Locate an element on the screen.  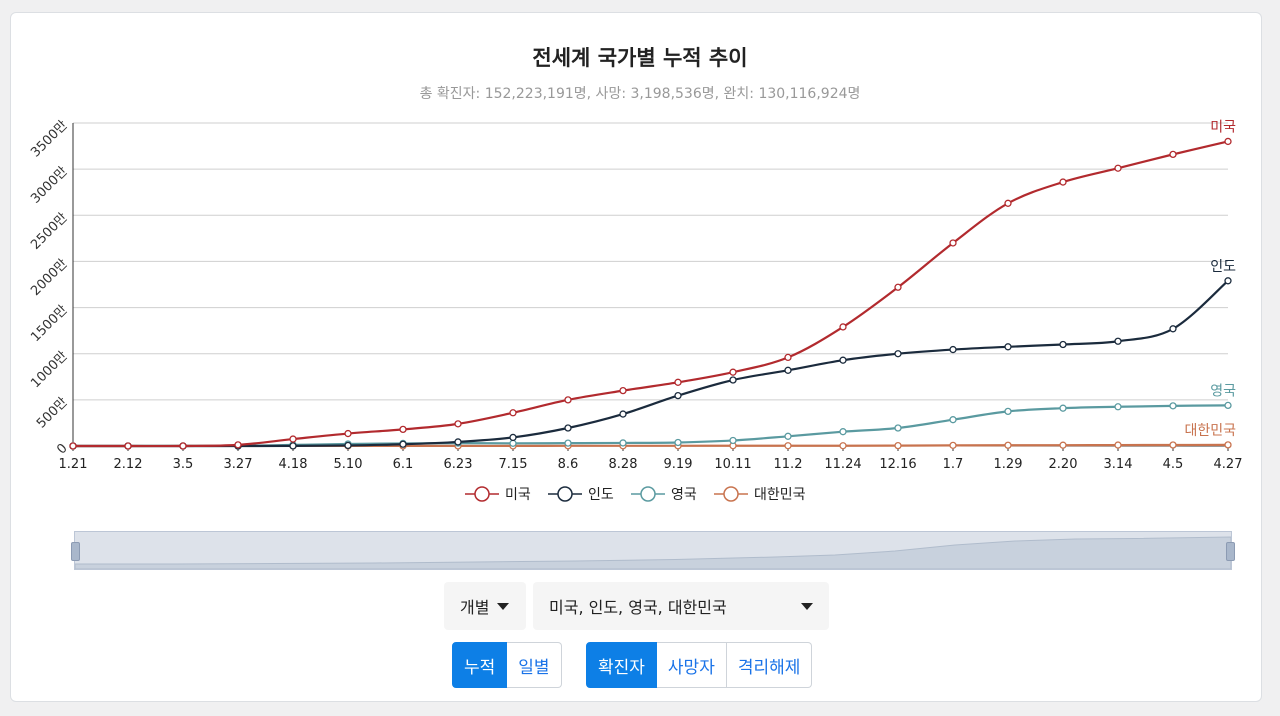
x-tick-label: 6.23 is located at coordinates (458, 464).